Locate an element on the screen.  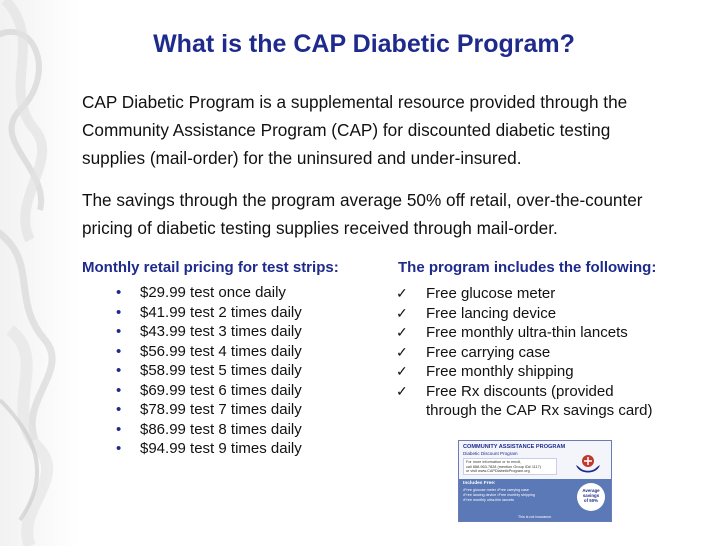
price-item: $94.99 test 9 times daily is located at coordinates (205, 449).